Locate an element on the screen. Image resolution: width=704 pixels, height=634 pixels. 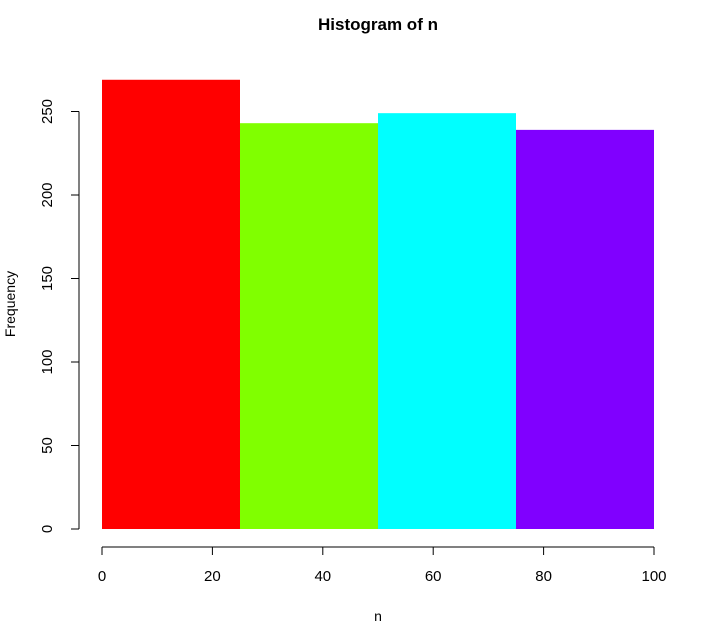
chart-title: Histogram of n is located at coordinates (378, 24).